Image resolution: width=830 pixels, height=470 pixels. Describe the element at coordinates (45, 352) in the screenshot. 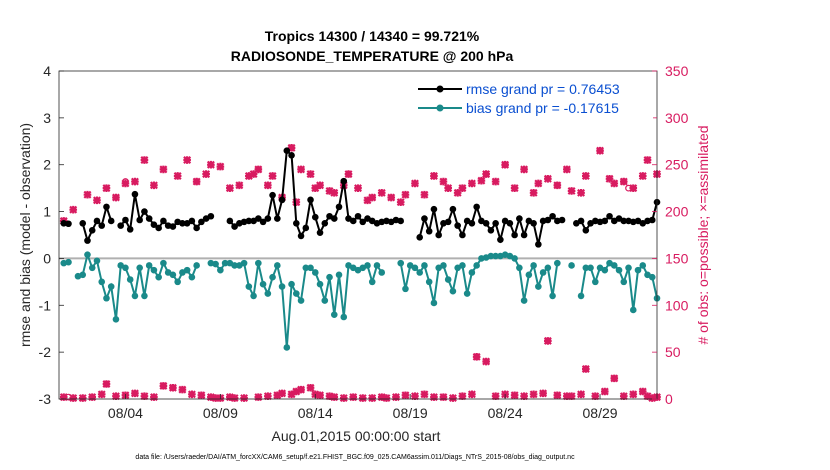

I see `y-tick-label: -2` at that location.